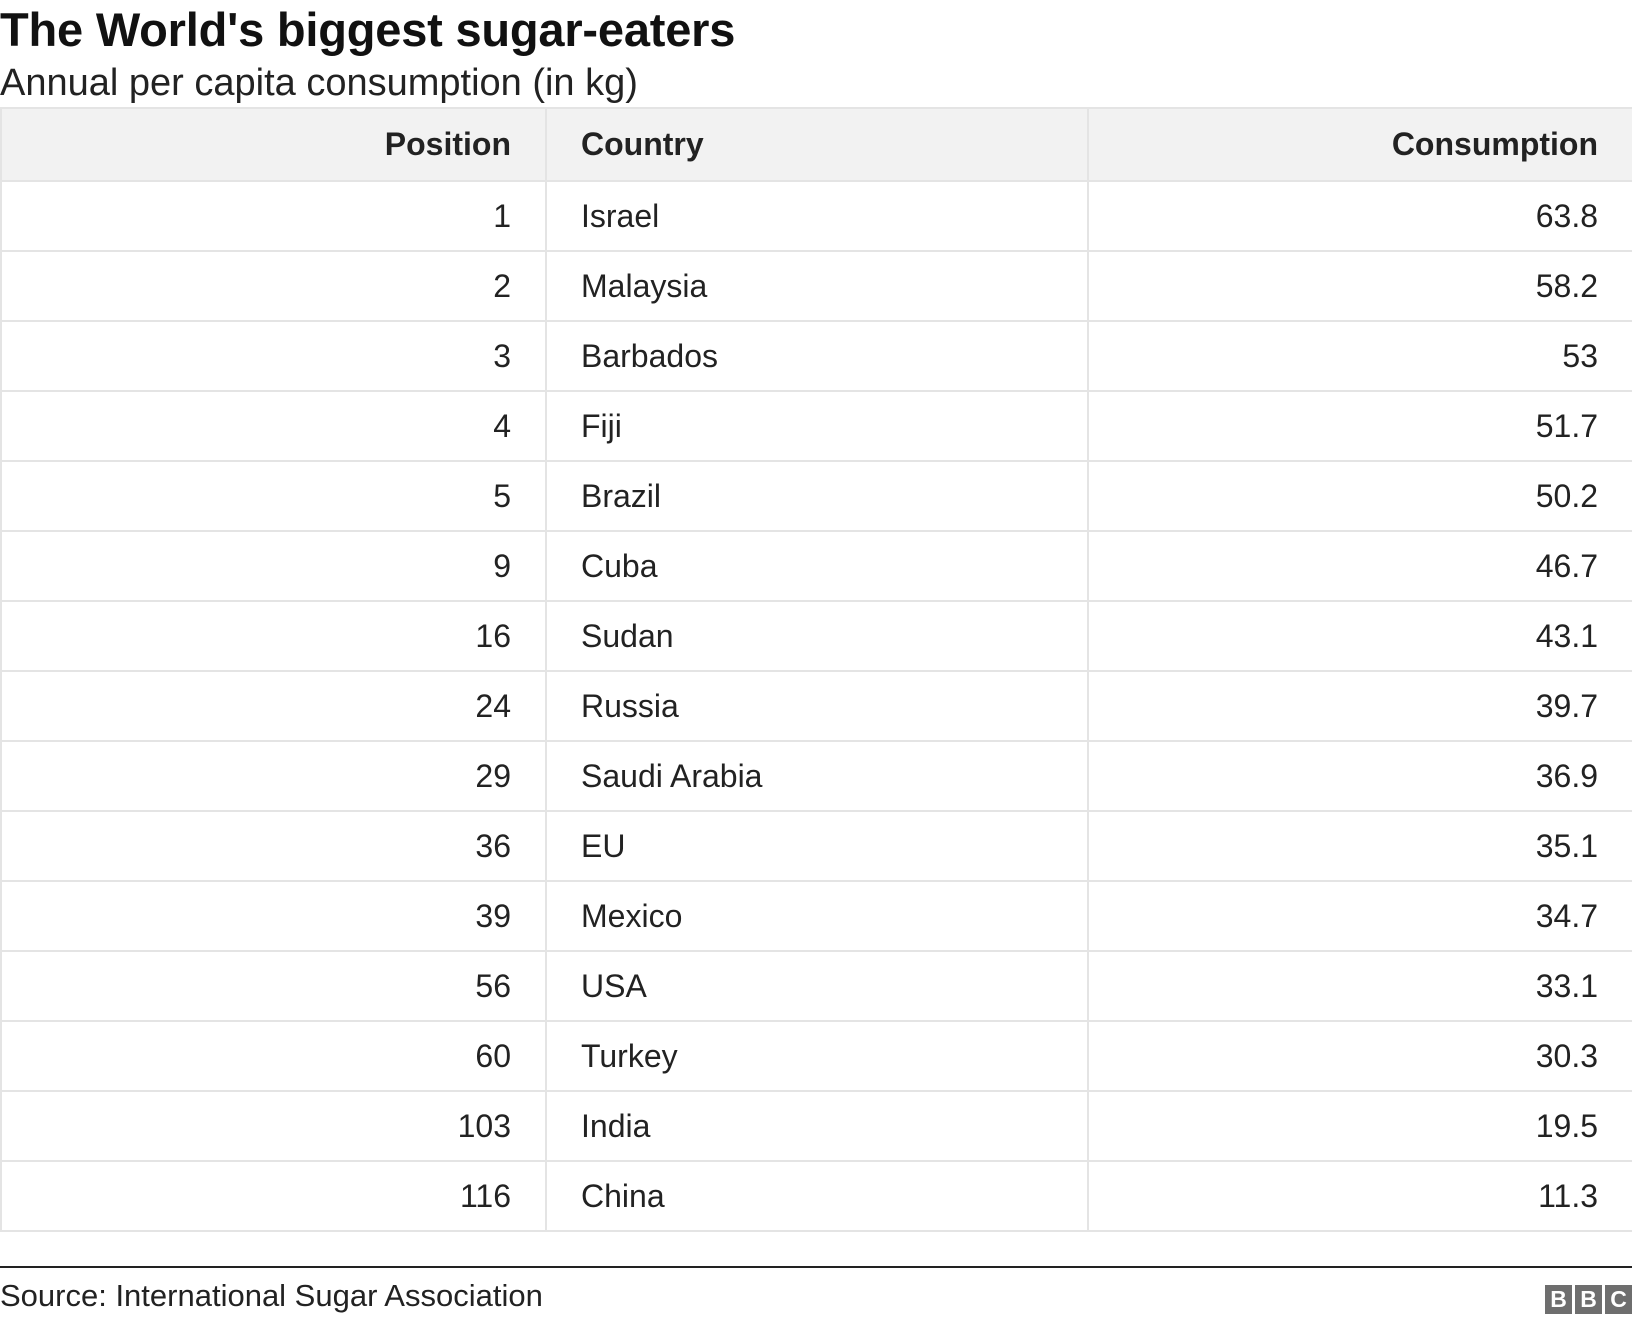 This screenshot has height=1322, width=1632. I want to click on table-row: 1 Israel 63.8, so click(816, 216).